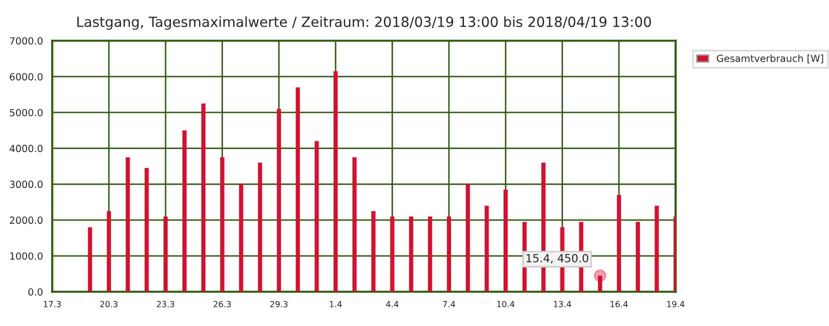 Image resolution: width=829 pixels, height=326 pixels. What do you see at coordinates (449, 304) in the screenshot?
I see `x-tick-label: 7.4` at bounding box center [449, 304].